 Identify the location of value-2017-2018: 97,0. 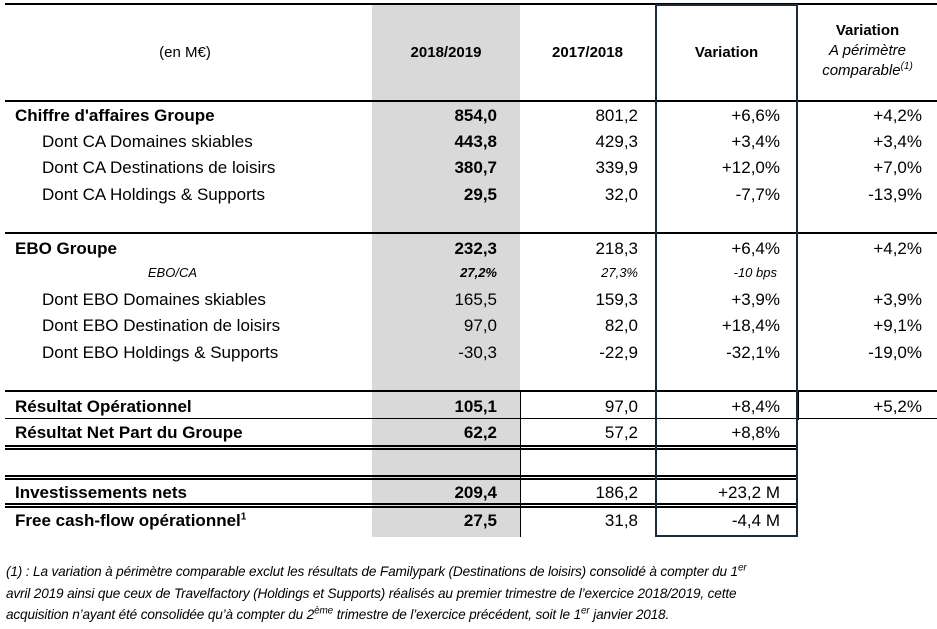
(621, 406).